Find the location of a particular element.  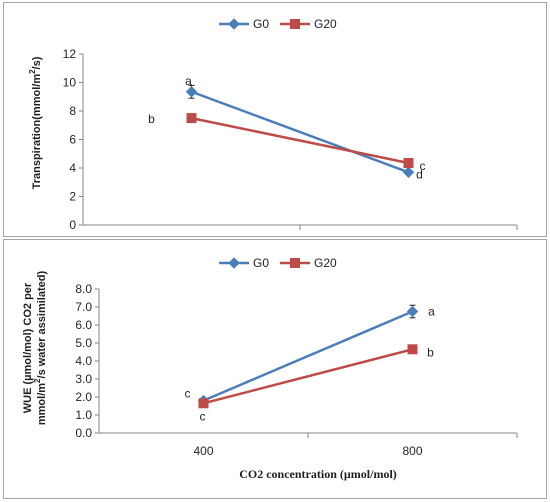

transpiration-y-tick-label: 10 is located at coordinates (70, 83).